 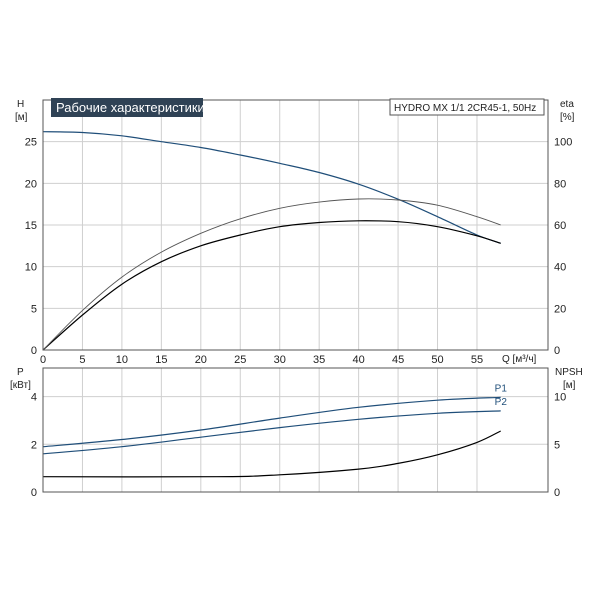 What do you see at coordinates (437, 360) in the screenshot?
I see `x-tick-label: 50` at bounding box center [437, 360].